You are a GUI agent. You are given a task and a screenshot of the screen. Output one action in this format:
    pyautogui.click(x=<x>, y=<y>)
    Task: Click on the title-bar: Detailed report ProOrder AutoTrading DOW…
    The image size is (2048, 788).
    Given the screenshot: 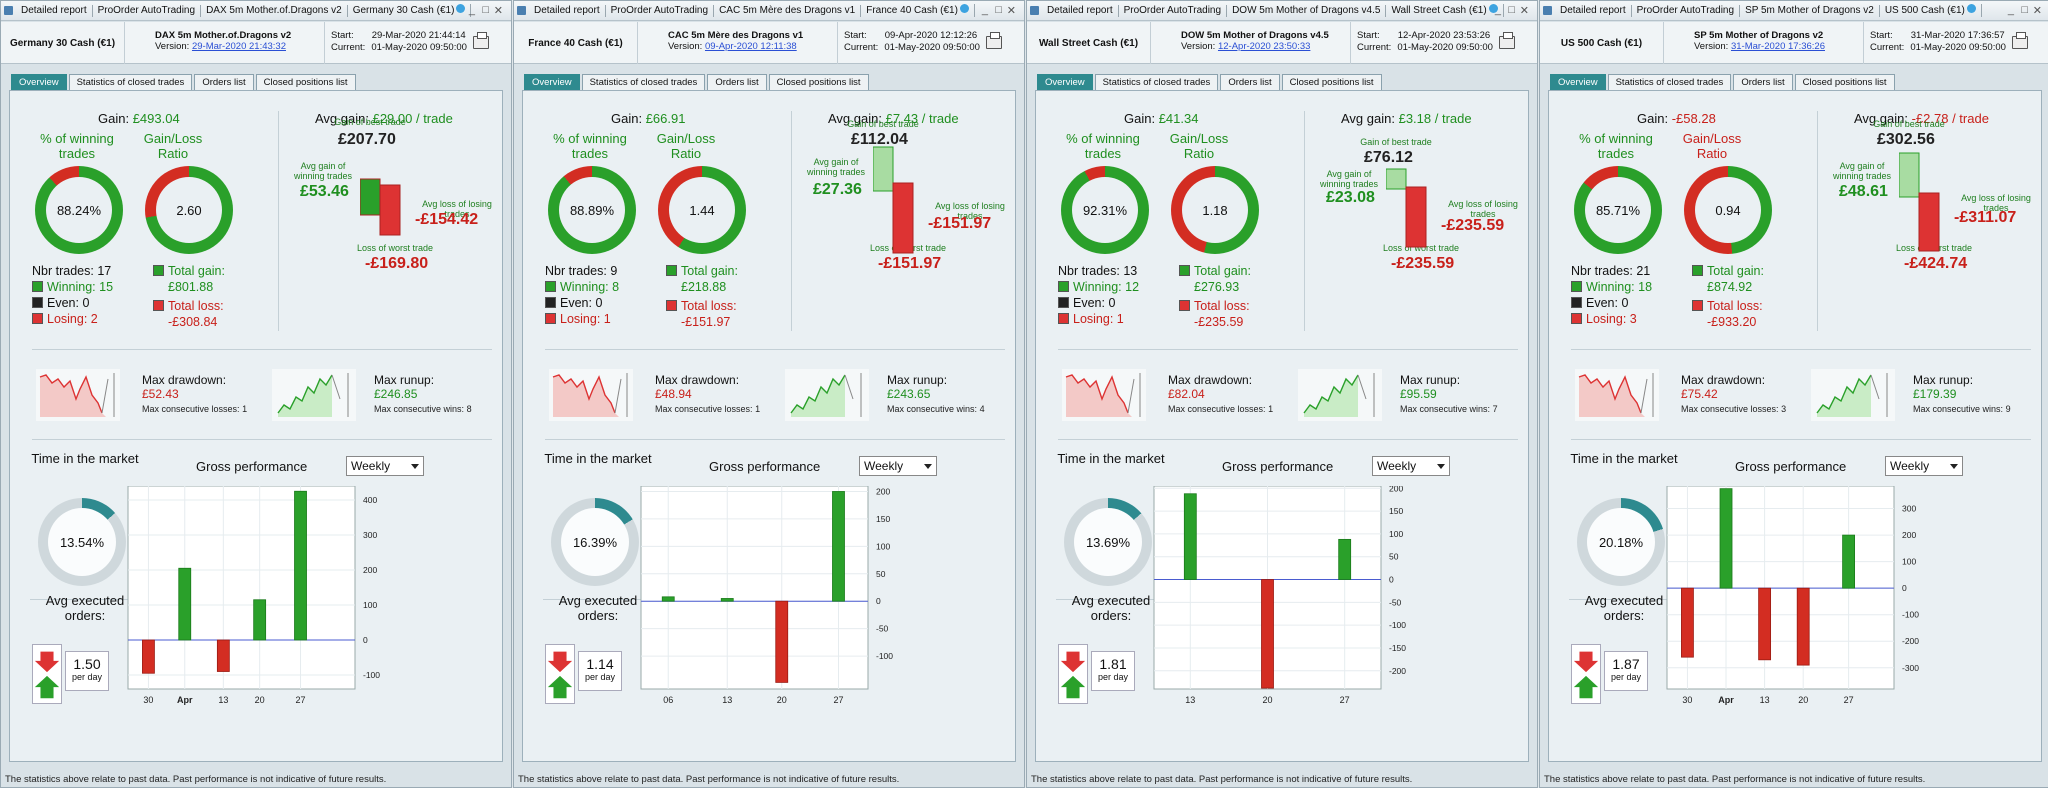 What is the action you would take?
    pyautogui.click(x=1282, y=11)
    